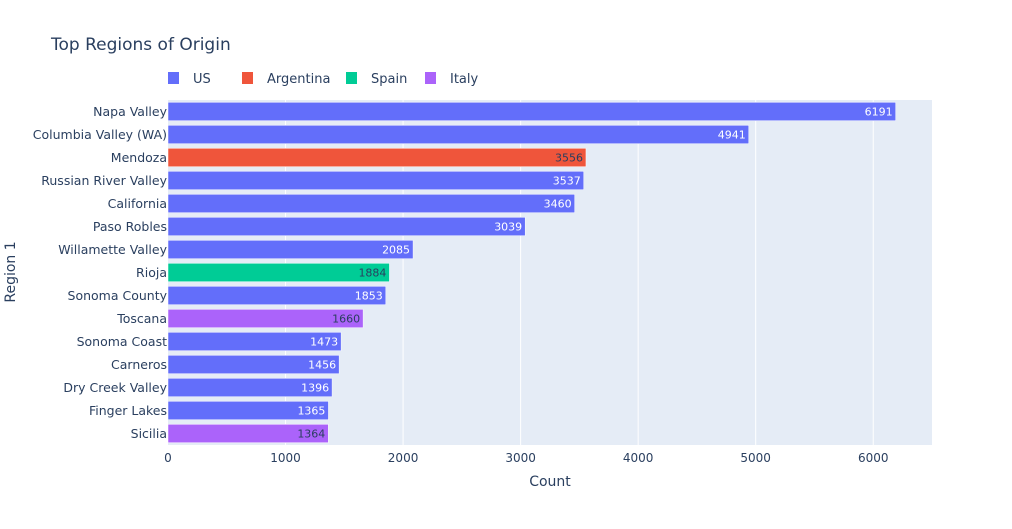 Image resolution: width=1012 pixels, height=529 pixels. Describe the element at coordinates (122, 341) in the screenshot. I see `y-tick-label: Sonoma Coast` at that location.